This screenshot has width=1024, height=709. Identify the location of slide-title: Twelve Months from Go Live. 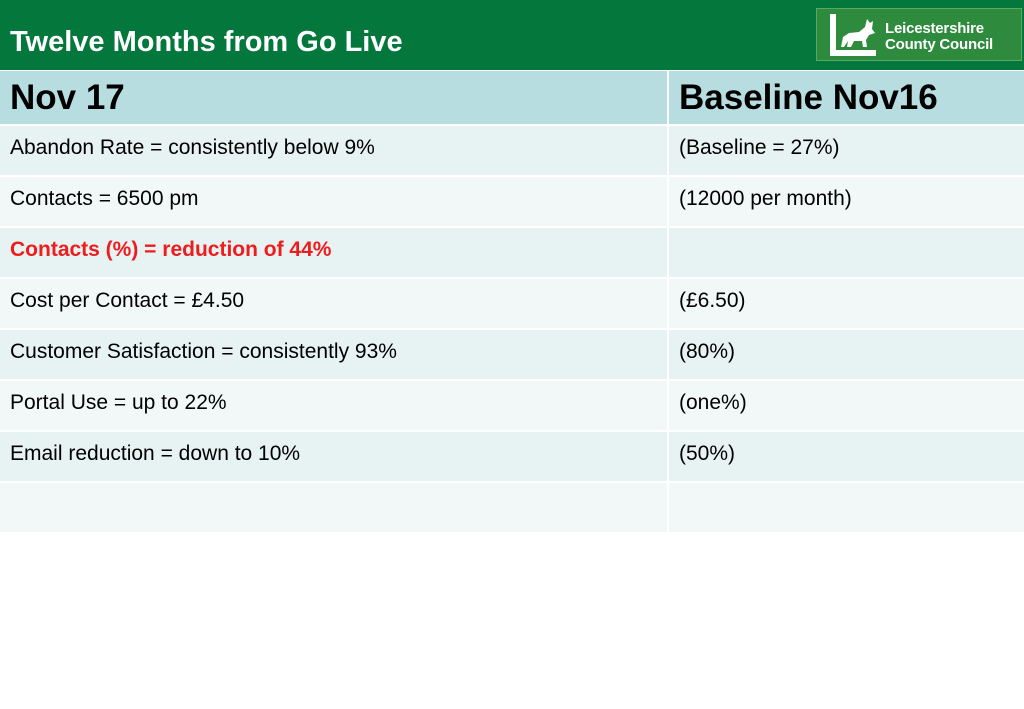
(206, 42).